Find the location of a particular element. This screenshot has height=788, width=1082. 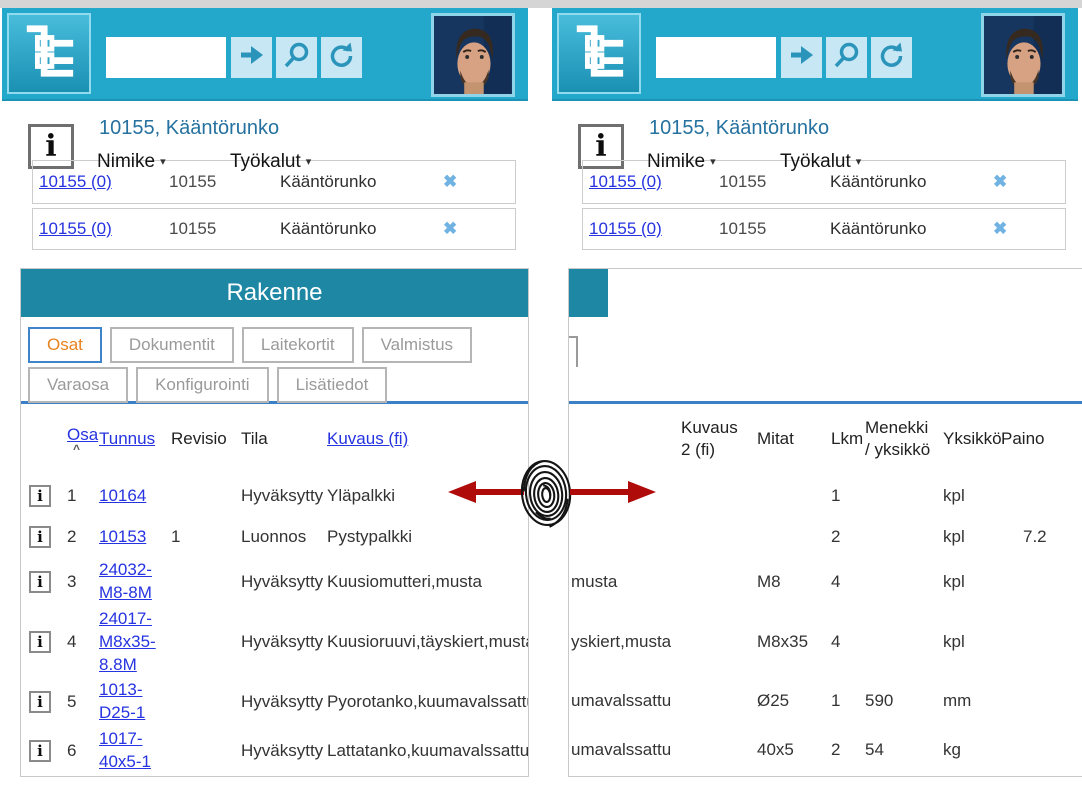

tab-lisatiedot: Lisätiedot is located at coordinates (332, 385).